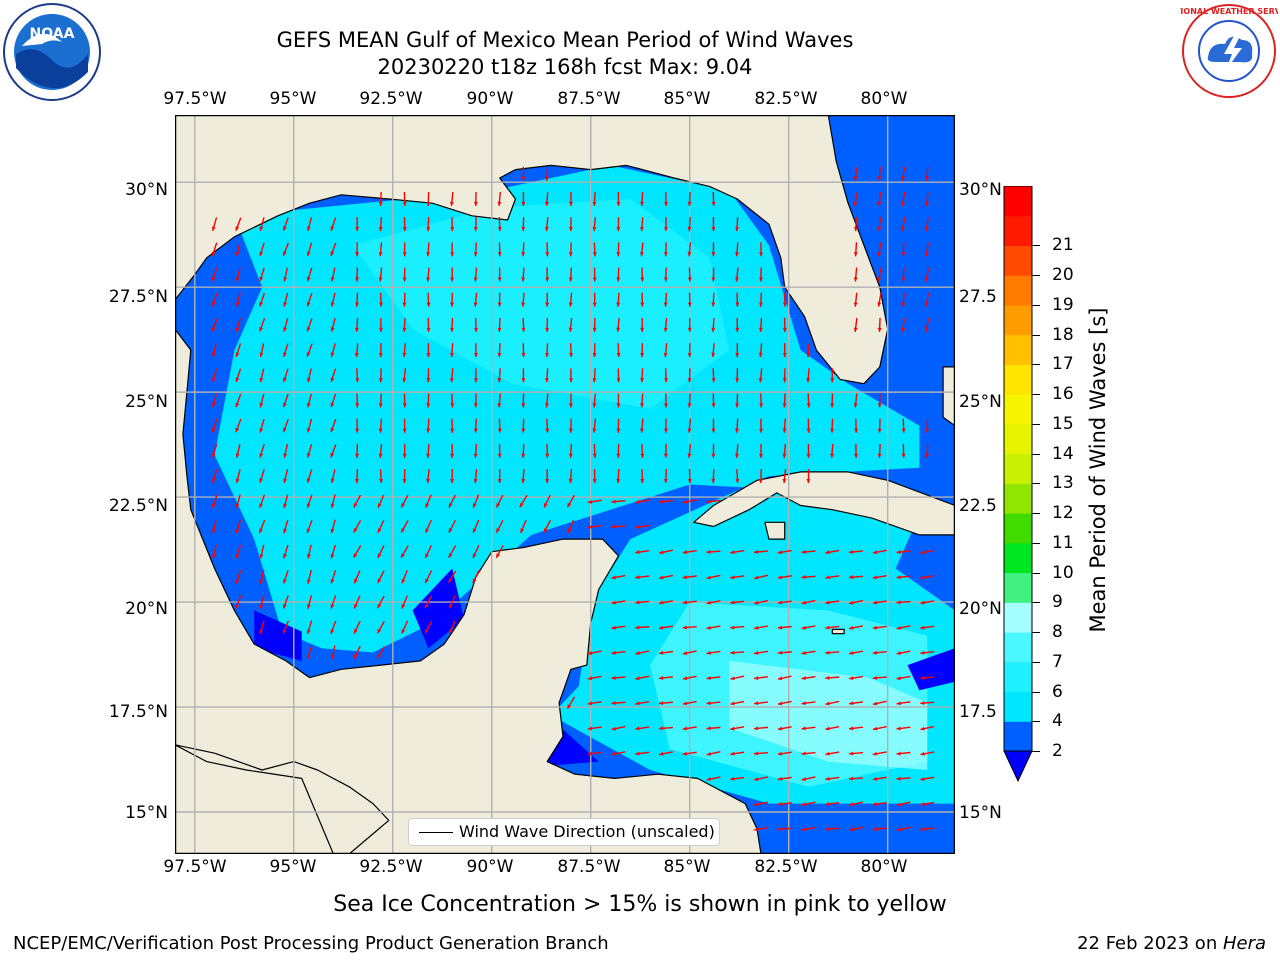 Image resolution: width=1280 pixels, height=960 pixels. I want to click on lat-label-right: 25°N, so click(980, 402).